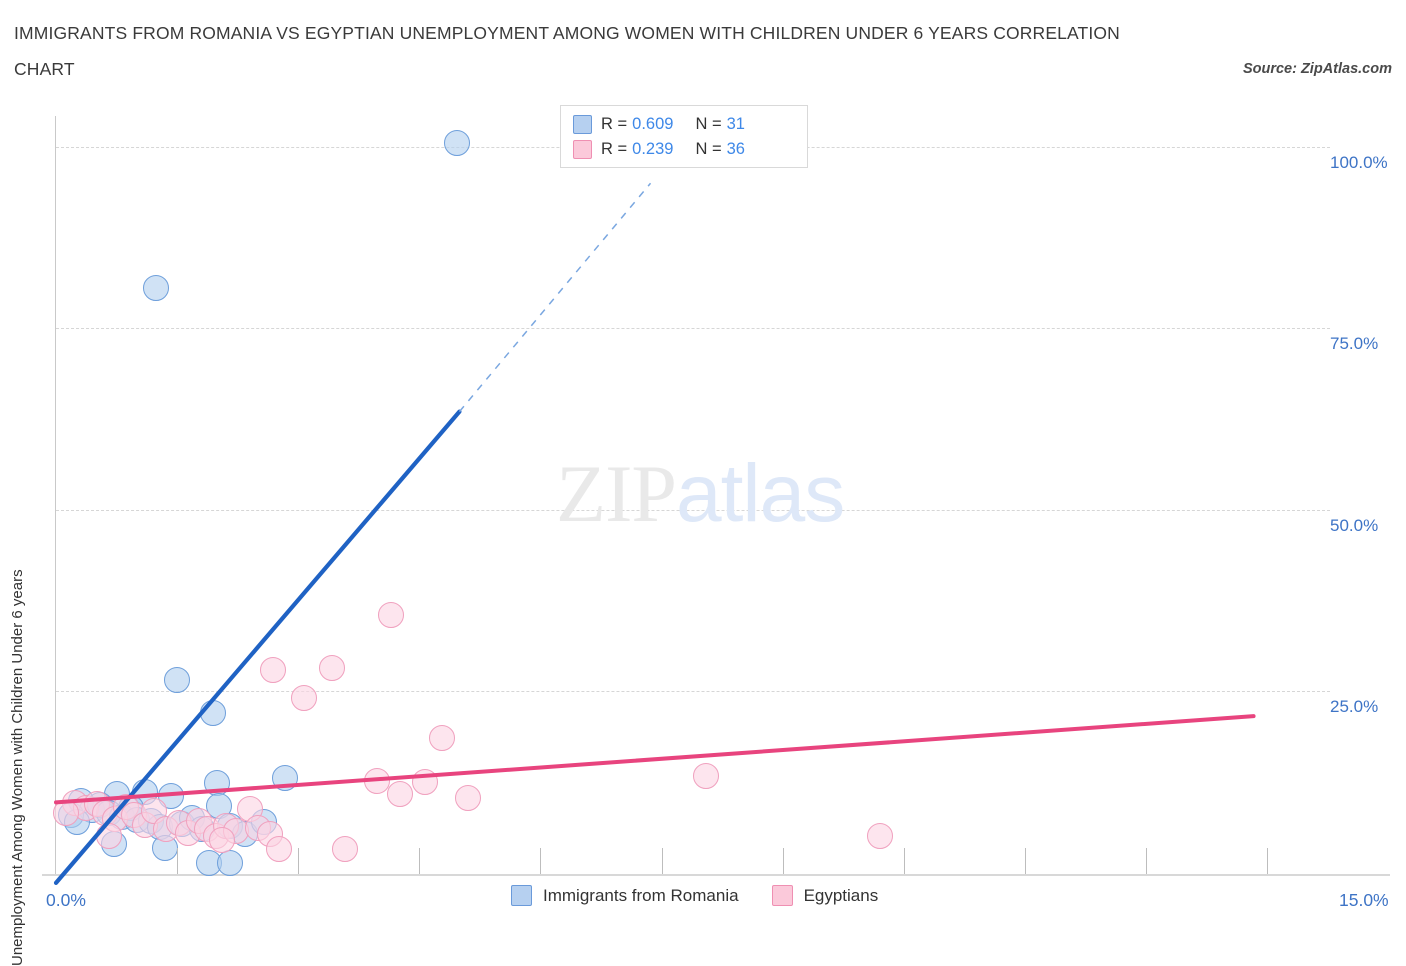 The width and height of the screenshot is (1406, 966). Describe the element at coordinates (1354, 344) in the screenshot. I see `y-axis-tick-label: 75.0%` at that location.